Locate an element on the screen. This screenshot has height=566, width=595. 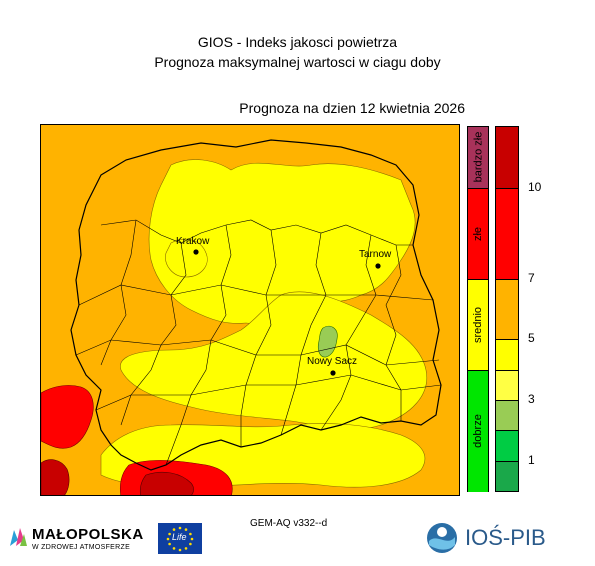
category-label: dobrze is located at coordinates (478, 431).